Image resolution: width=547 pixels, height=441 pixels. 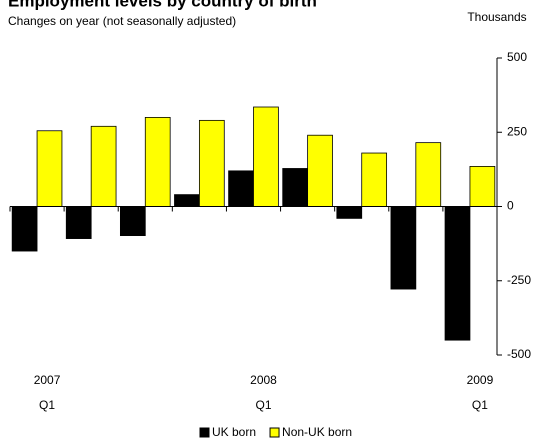 I want to click on chart-title: Employment levels by country of birth, so click(x=162, y=5).